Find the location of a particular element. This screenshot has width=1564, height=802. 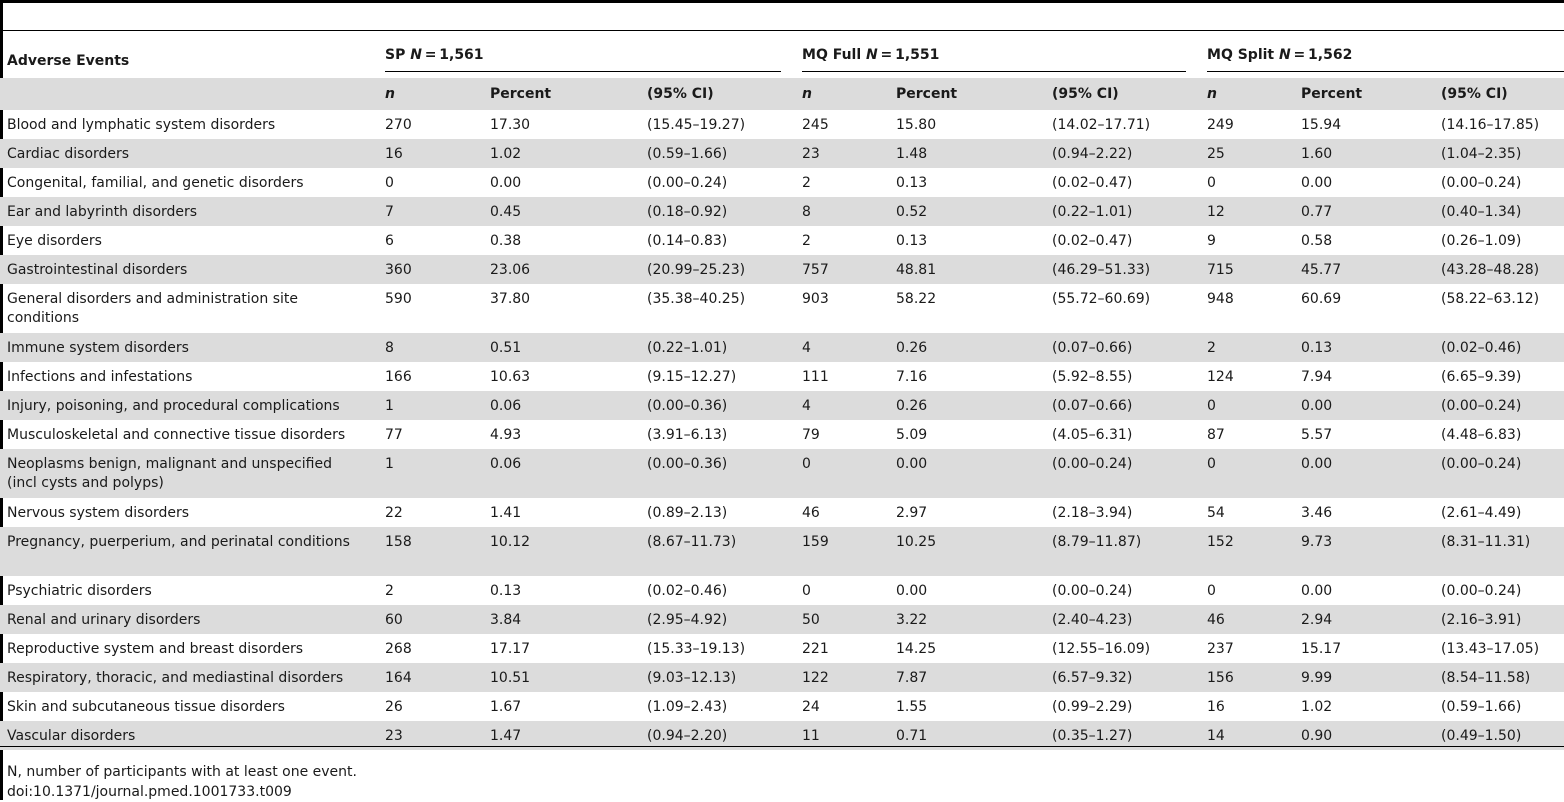

cell-mq-full-percent: 48.81 is located at coordinates (967, 269).